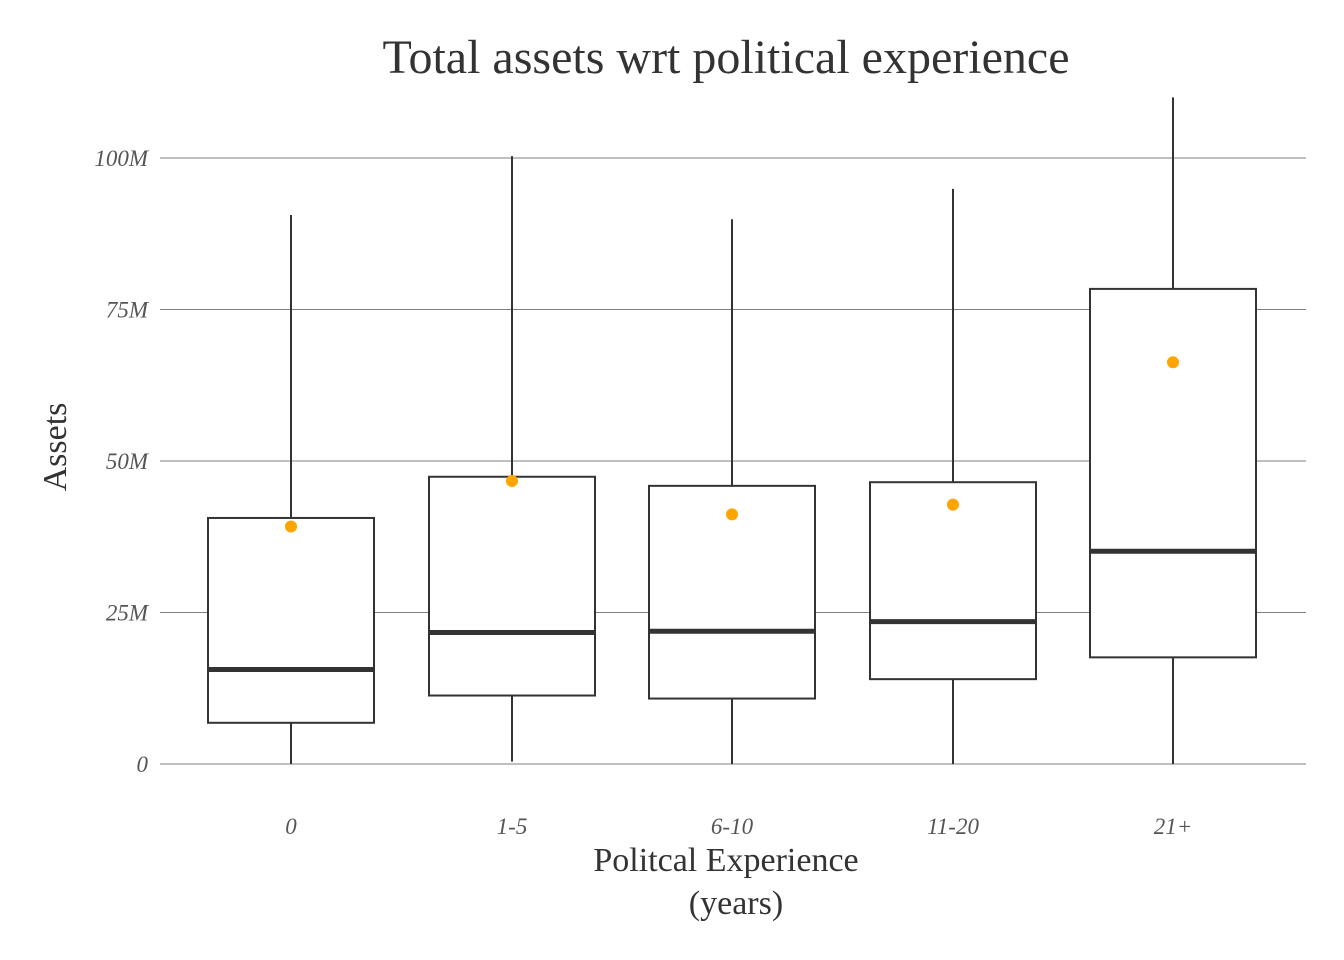 Image resolution: width=1344 pixels, height=960 pixels. Describe the element at coordinates (1173, 826) in the screenshot. I see `x-tick-label-4: 21+` at that location.